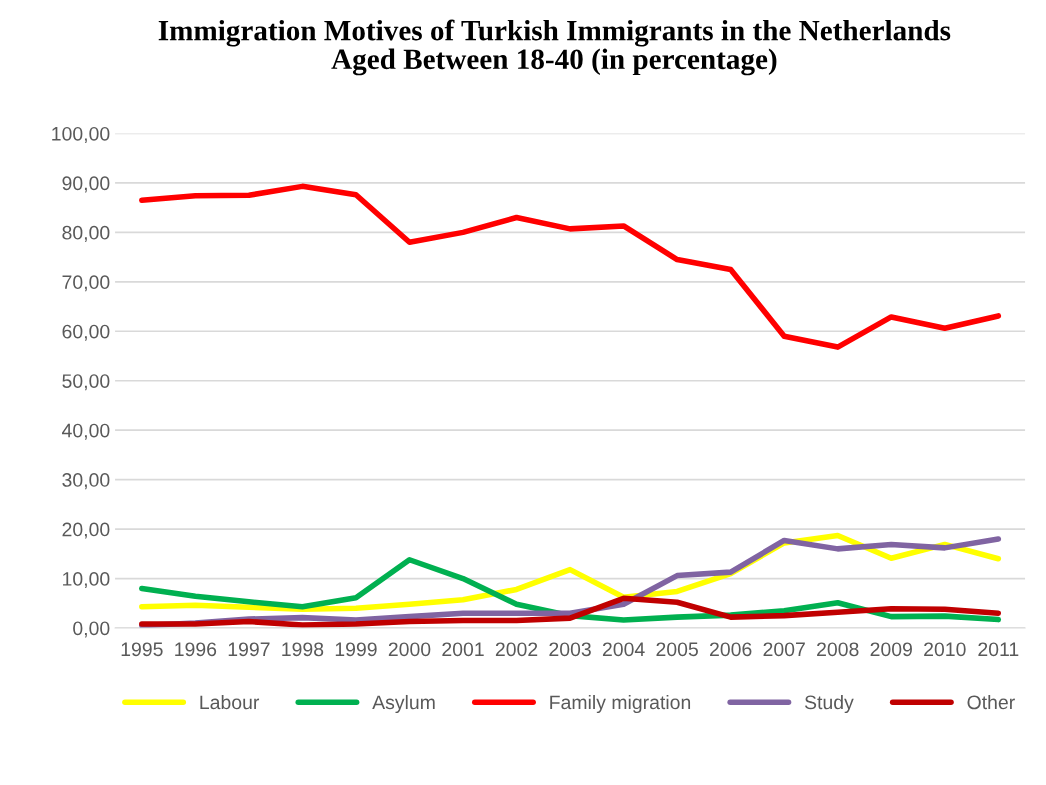 The width and height of the screenshot is (1046, 785). Describe the element at coordinates (623, 649) in the screenshot. I see `x-tick-label: 2004` at that location.